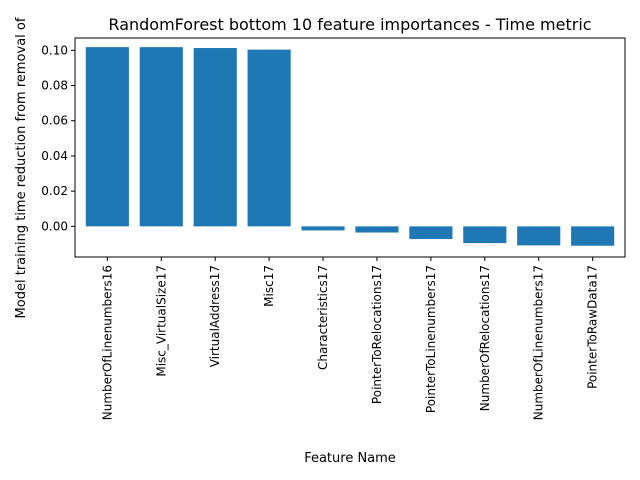  I want to click on bar-NumberOfRelocations17, so click(485, 235).